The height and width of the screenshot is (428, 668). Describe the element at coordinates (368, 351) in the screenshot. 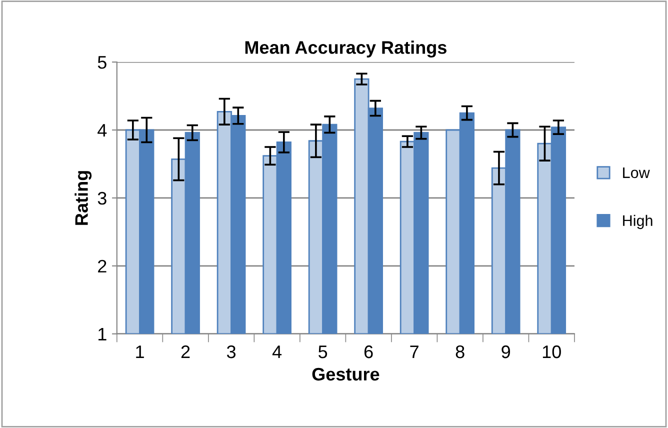

I see `x-tick-label: 6` at that location.